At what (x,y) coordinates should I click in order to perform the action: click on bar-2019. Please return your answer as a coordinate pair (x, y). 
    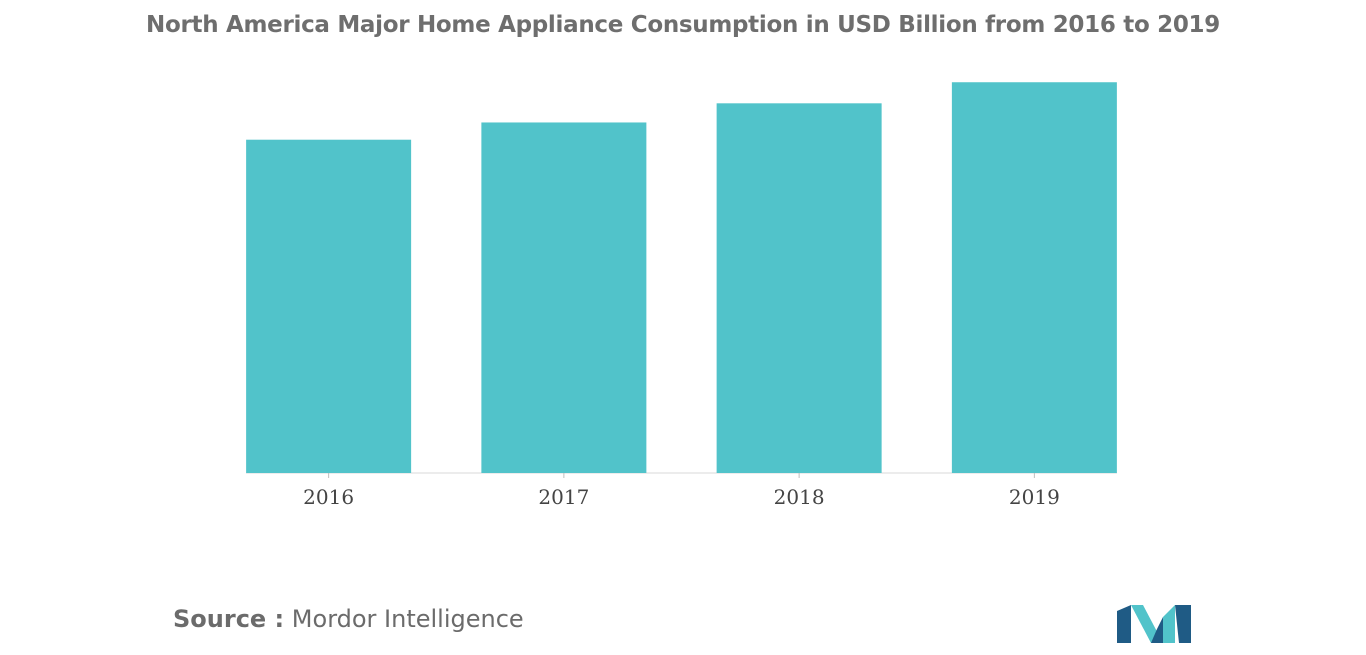
    Looking at the image, I should click on (1034, 277).